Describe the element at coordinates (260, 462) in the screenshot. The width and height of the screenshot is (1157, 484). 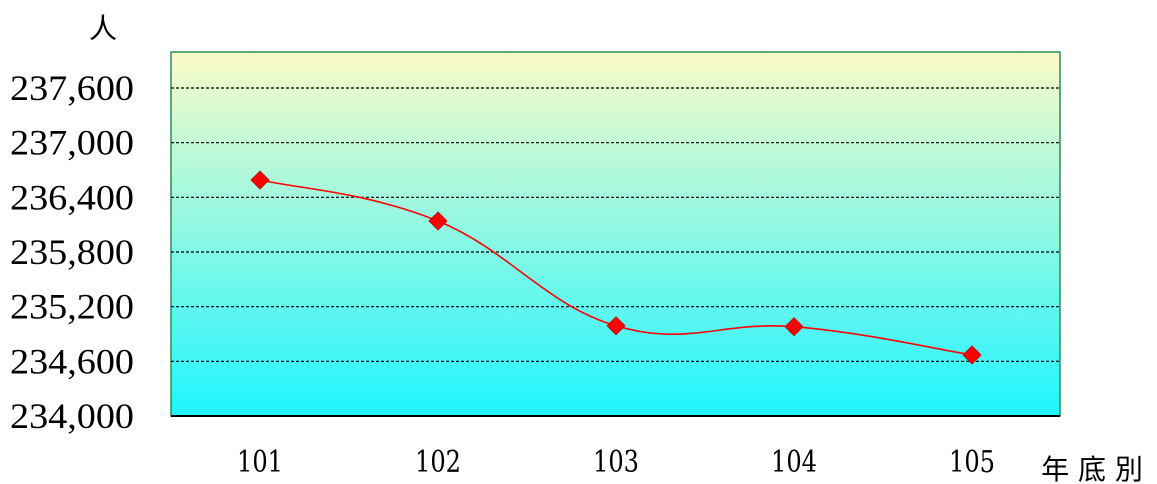
I see `x-tick-label: 101` at that location.